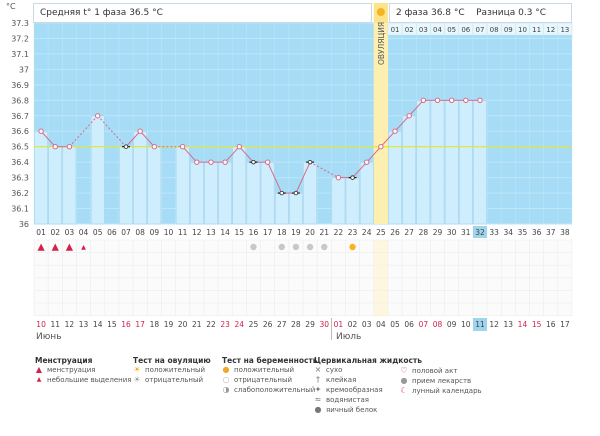 This screenshot has height=436, width=600. What do you see at coordinates (447, 13) in the screenshot?
I see `phase2-value: 36.8 °C` at bounding box center [447, 13].